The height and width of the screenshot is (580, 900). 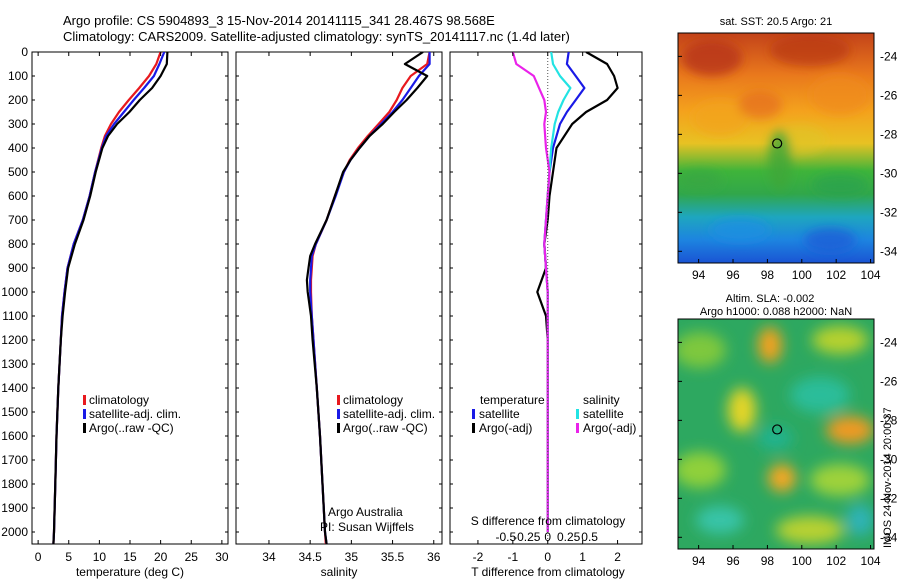 What do you see at coordinates (18, 76) in the screenshot?
I see `depth-tick-label: 100` at bounding box center [18, 76].